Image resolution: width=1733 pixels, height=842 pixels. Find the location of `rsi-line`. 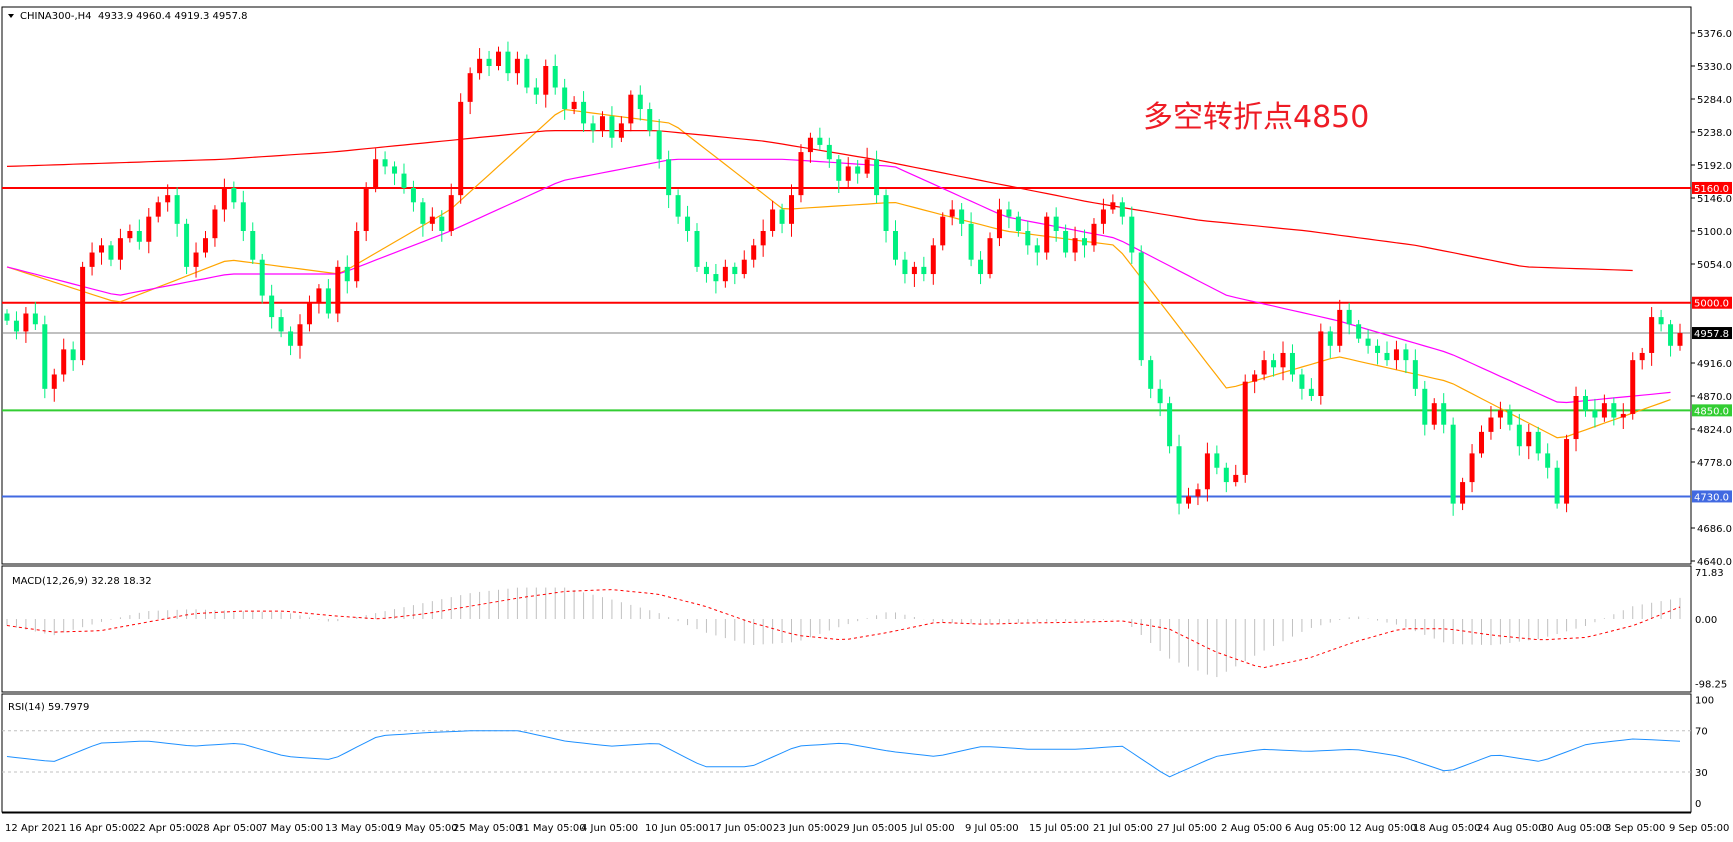

rsi-line is located at coordinates (843, 754).